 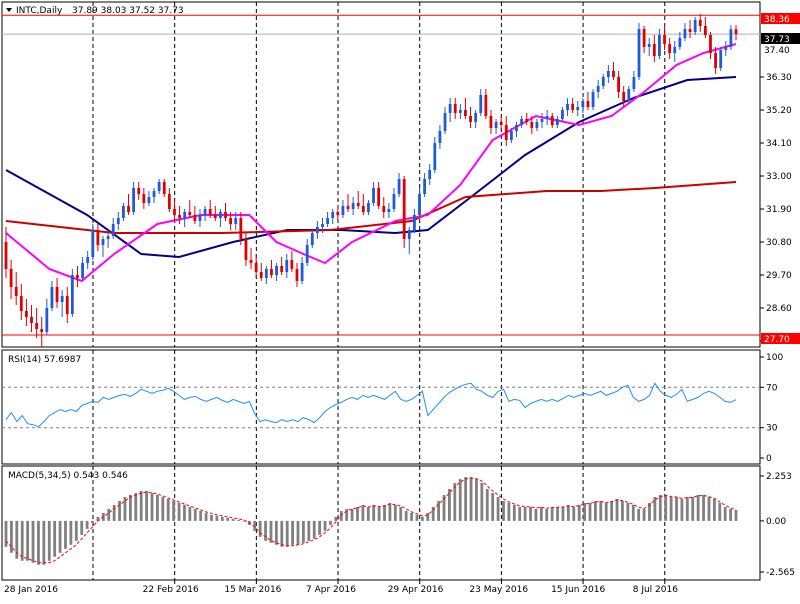 What do you see at coordinates (371, 405) in the screenshot?
I see `rsi-line` at bounding box center [371, 405].